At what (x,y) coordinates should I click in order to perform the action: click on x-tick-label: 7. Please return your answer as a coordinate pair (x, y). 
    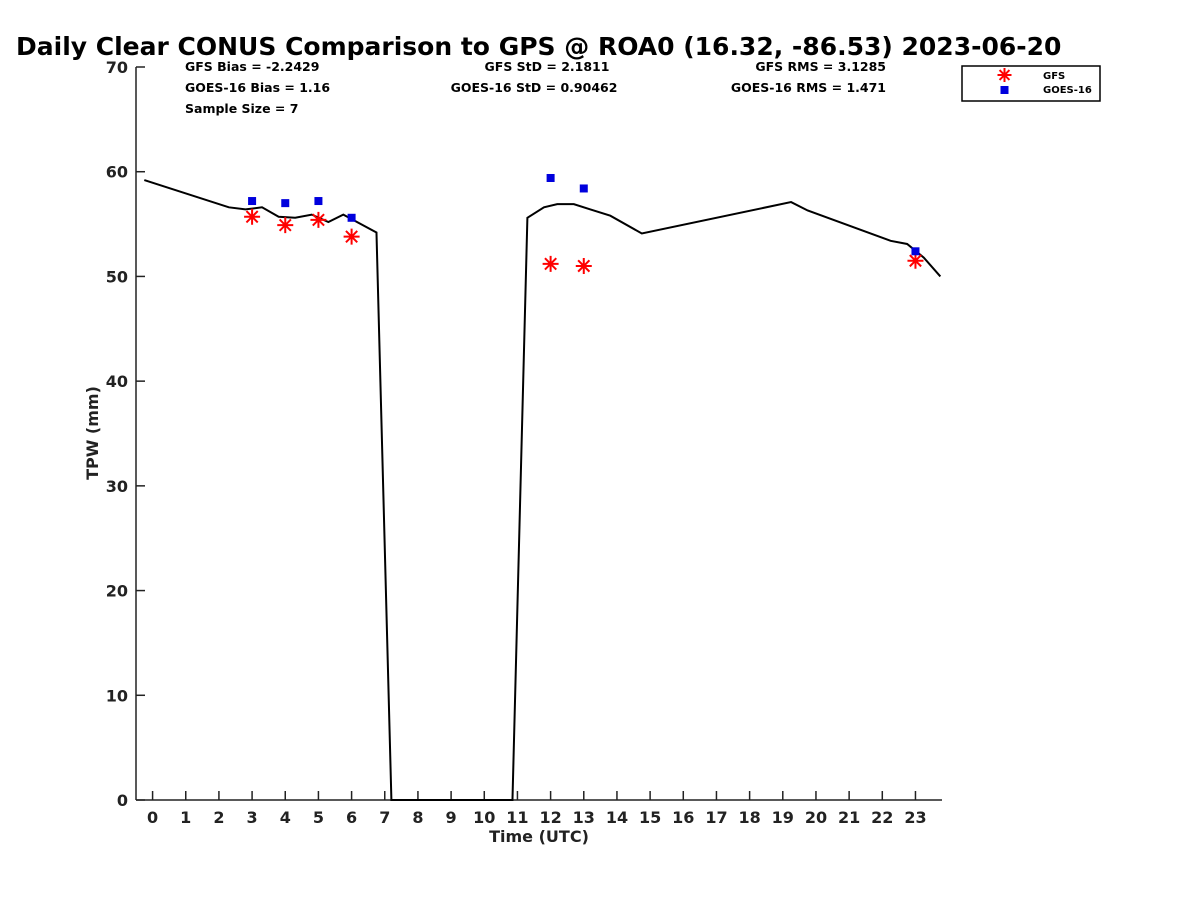
    Looking at the image, I should click on (384, 817).